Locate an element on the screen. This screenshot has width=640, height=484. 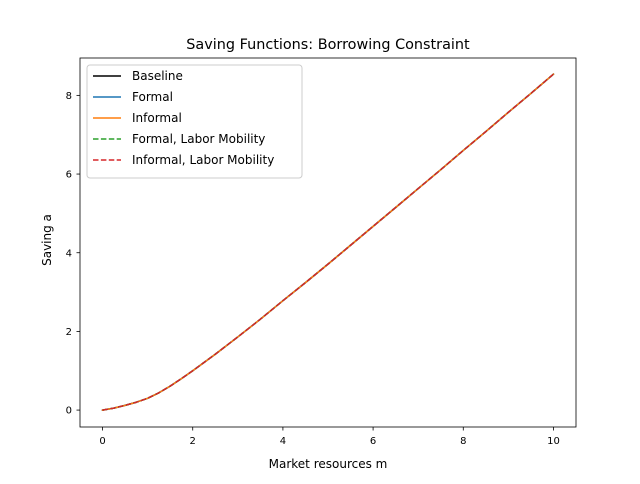
x-tick-label: 2 is located at coordinates (193, 441).